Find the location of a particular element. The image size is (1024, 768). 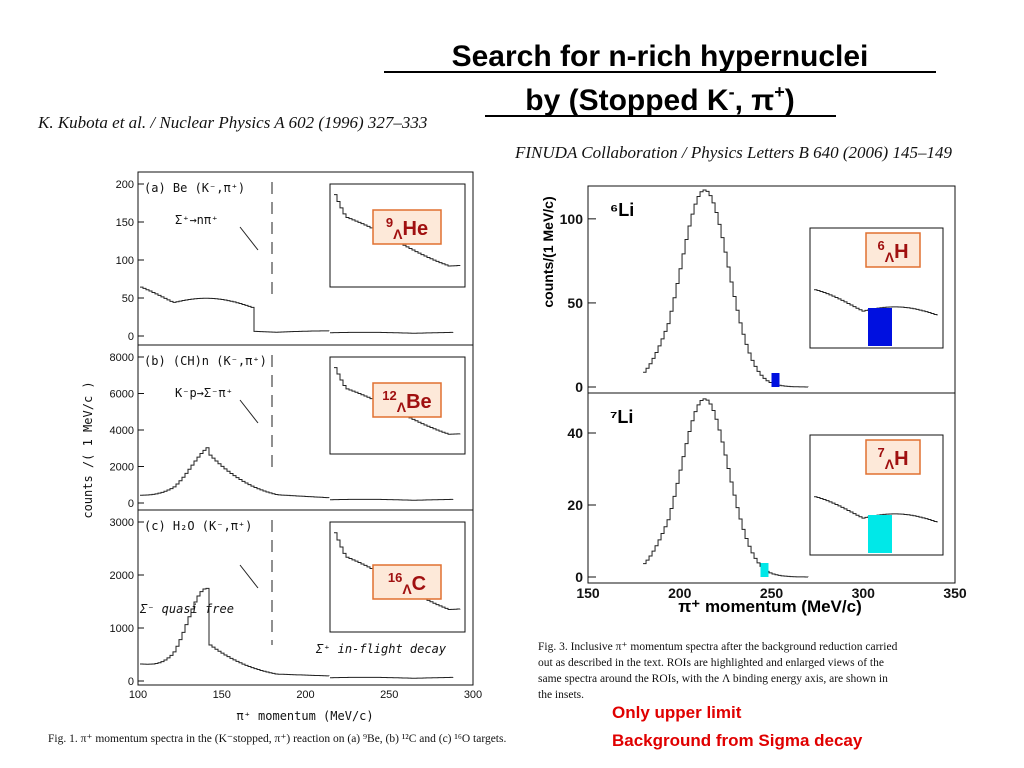

panel-label: ⁷Li is located at coordinates (621, 417).